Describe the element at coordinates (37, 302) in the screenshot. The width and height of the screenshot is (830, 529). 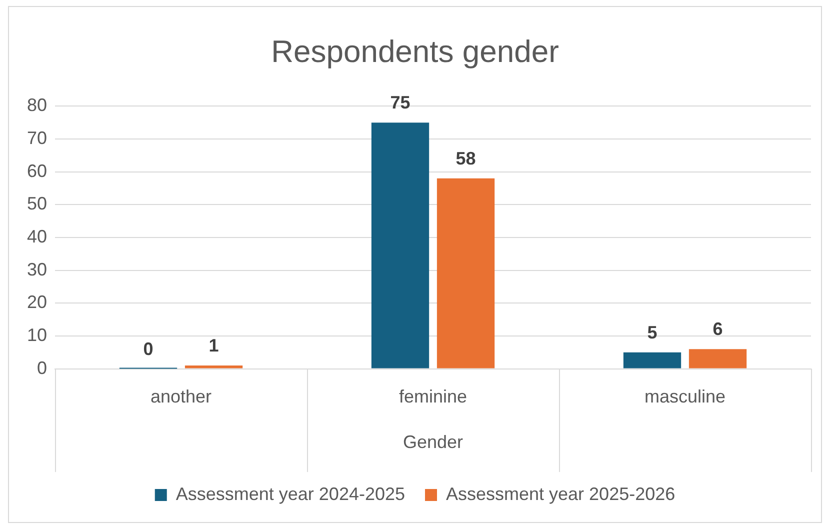
I see `y-tick-label: 20` at that location.